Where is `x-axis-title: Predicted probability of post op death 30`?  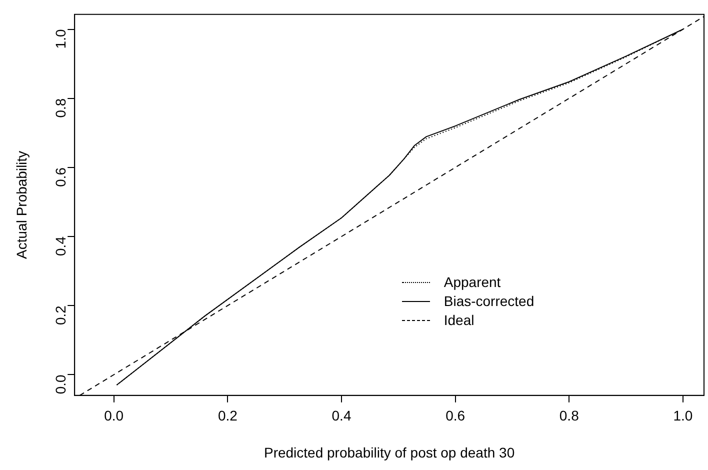
x-axis-title: Predicted probability of post op death 30 is located at coordinates (389, 452).